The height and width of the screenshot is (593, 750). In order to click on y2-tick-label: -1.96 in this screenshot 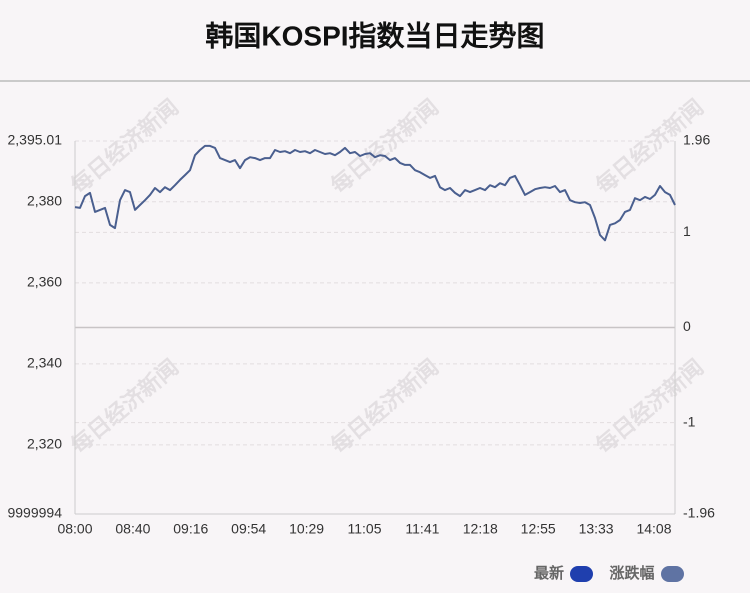, I will do `click(699, 513)`.